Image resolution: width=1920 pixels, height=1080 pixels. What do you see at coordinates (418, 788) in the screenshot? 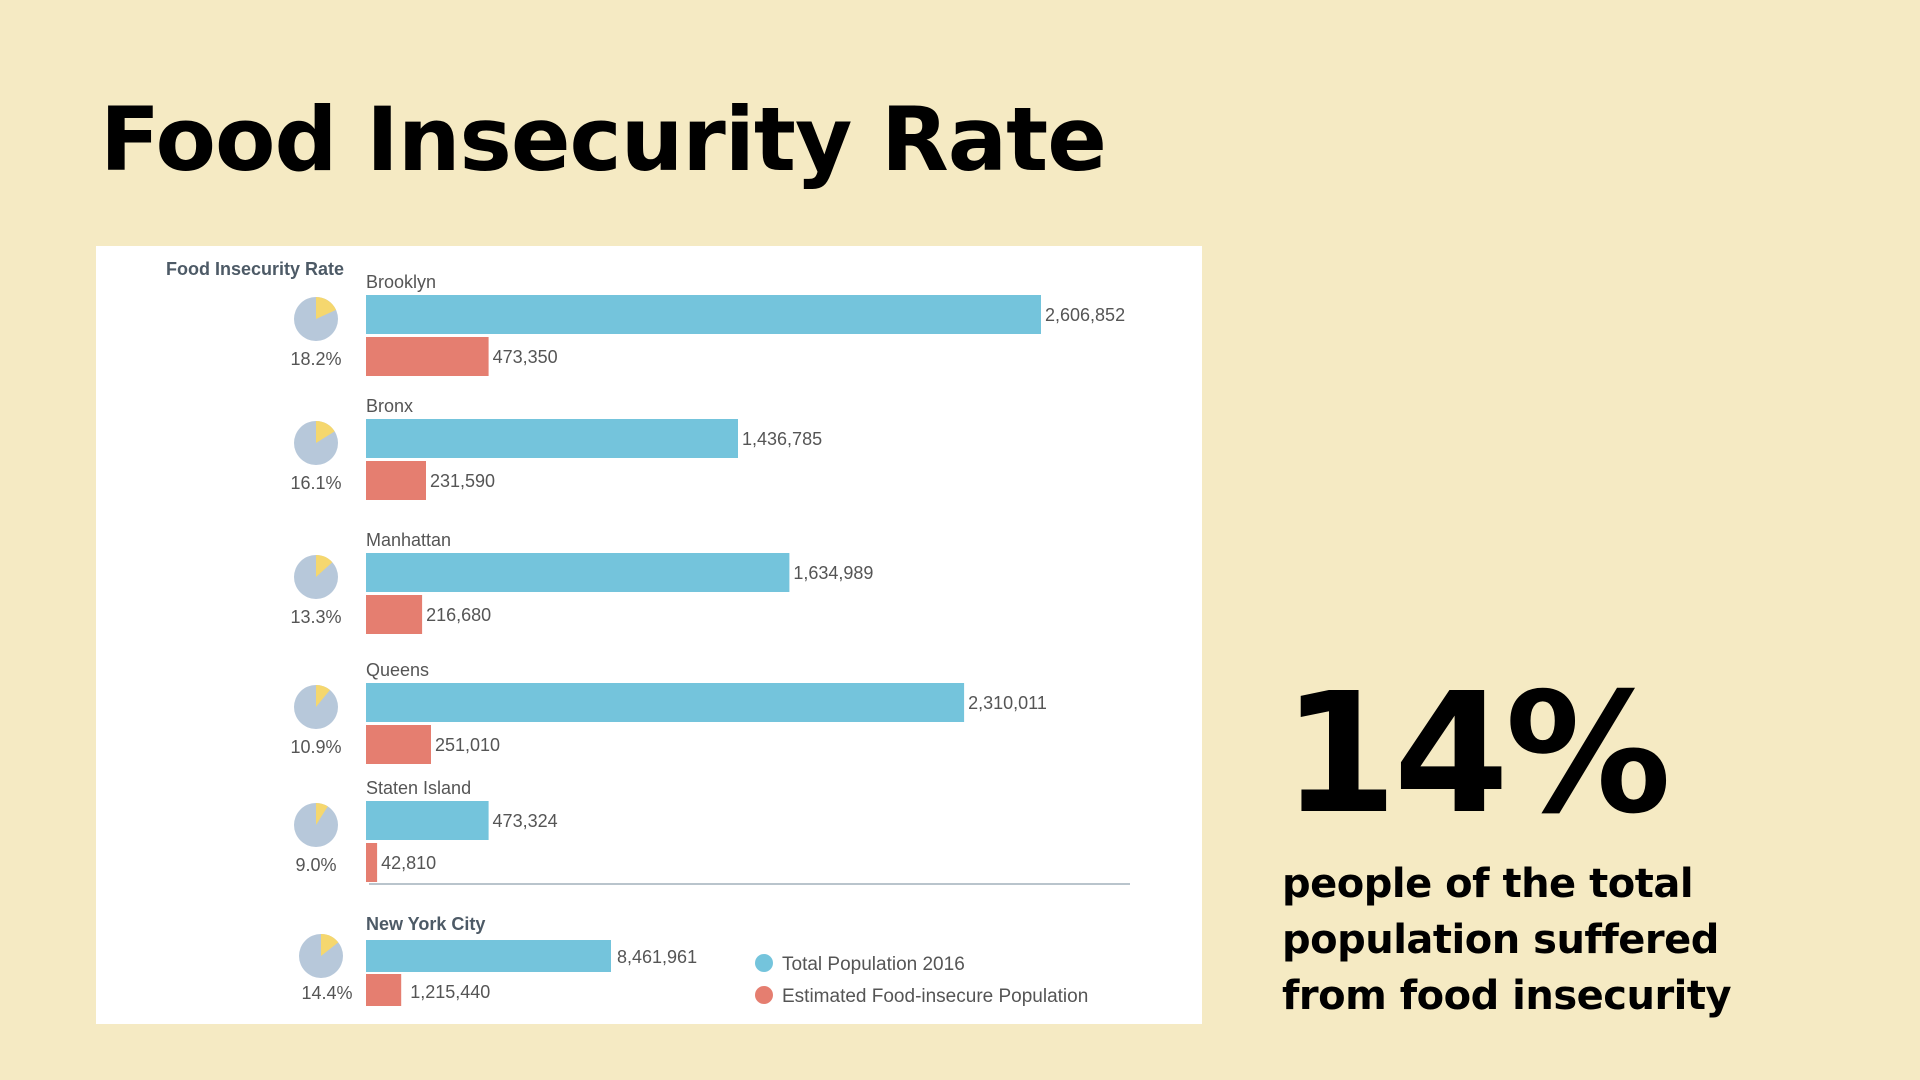
I see `category-label: Staten Island` at bounding box center [418, 788].